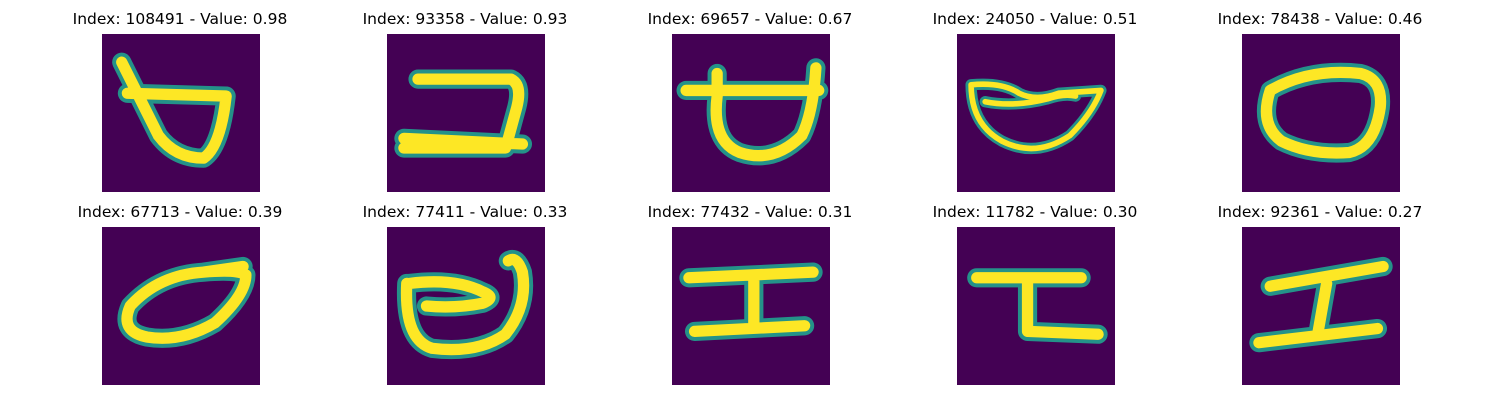 The image size is (1500, 400). I want to click on panel-7: Index: 77411 - Value: 0.33, so click(465, 298).